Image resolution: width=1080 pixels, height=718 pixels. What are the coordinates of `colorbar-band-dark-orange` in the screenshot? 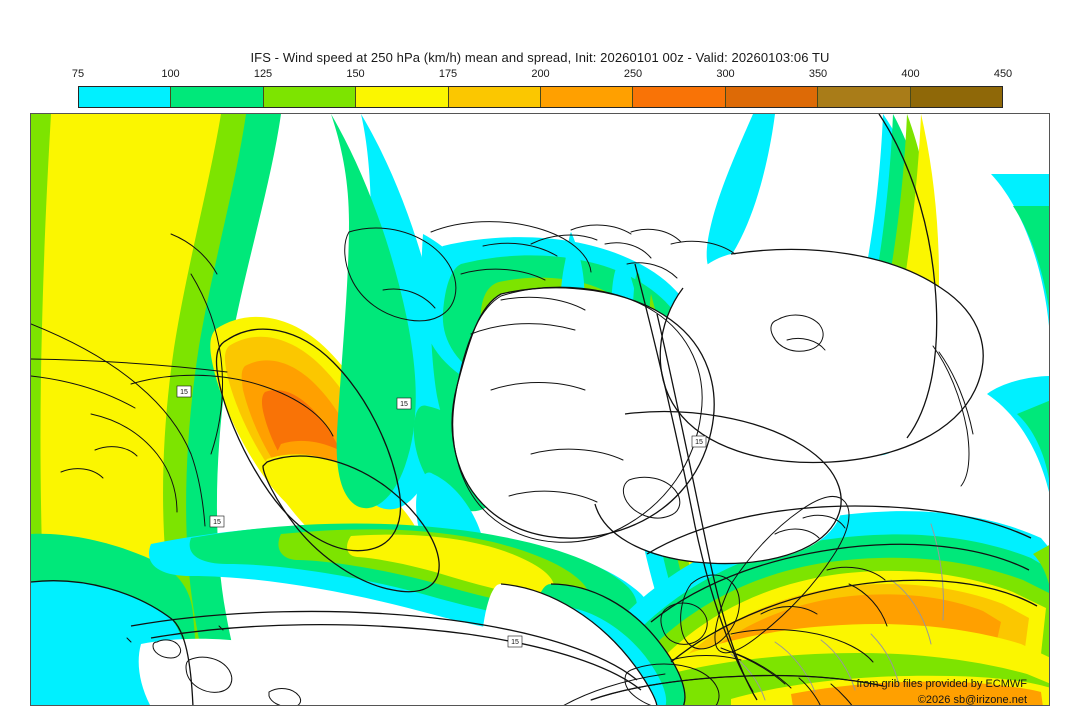 It's located at (772, 97).